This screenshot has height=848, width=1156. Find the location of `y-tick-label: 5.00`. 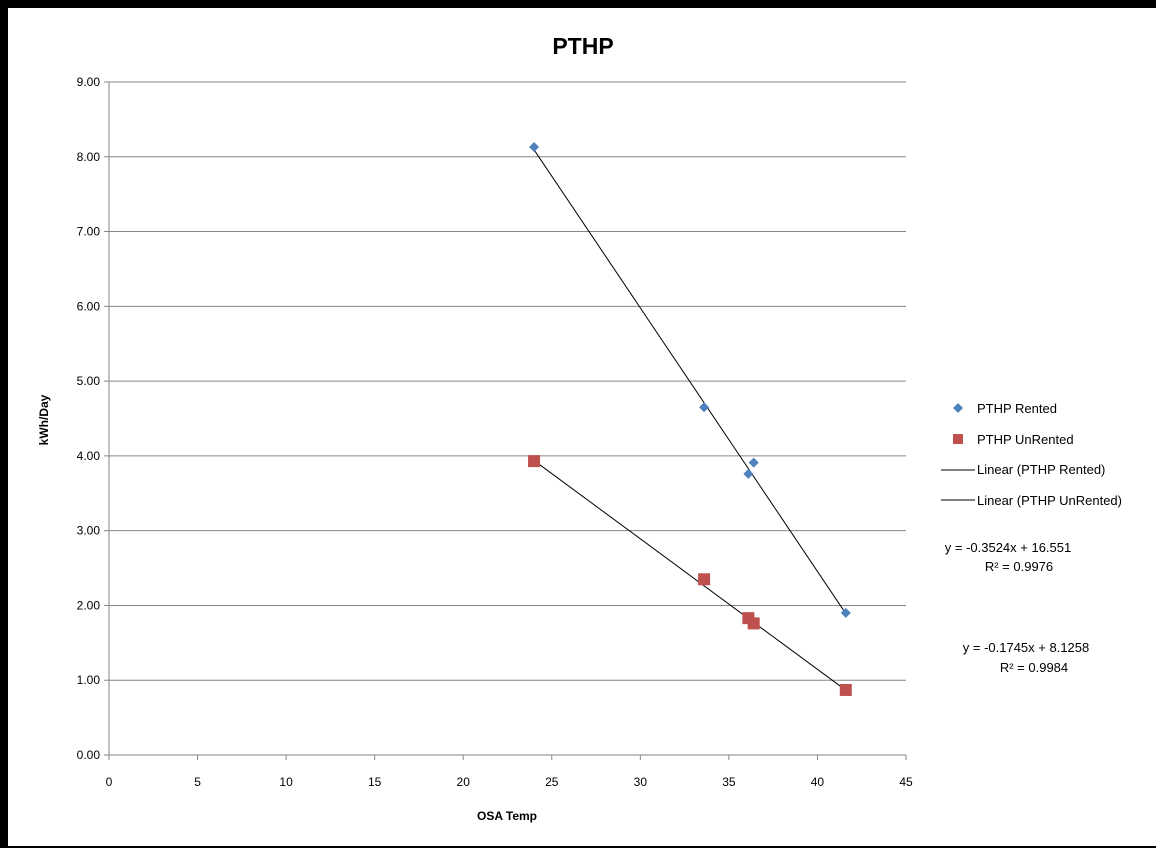

y-tick-label: 5.00 is located at coordinates (89, 381).